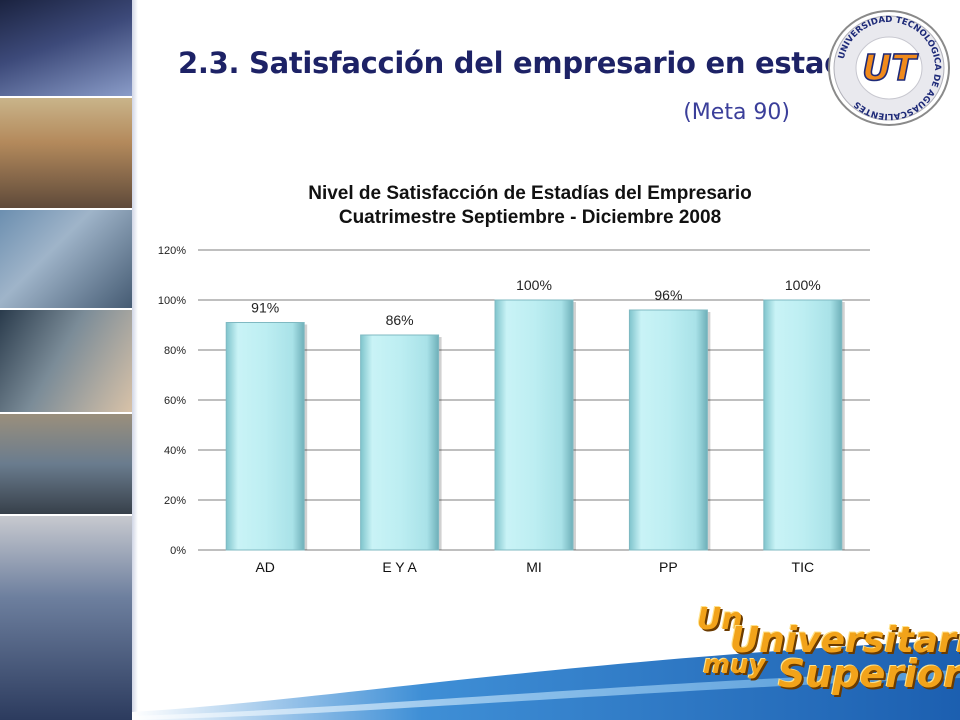 This screenshot has width=960, height=720. What do you see at coordinates (172, 301) in the screenshot?
I see `y-tick-label: 100%` at bounding box center [172, 301].